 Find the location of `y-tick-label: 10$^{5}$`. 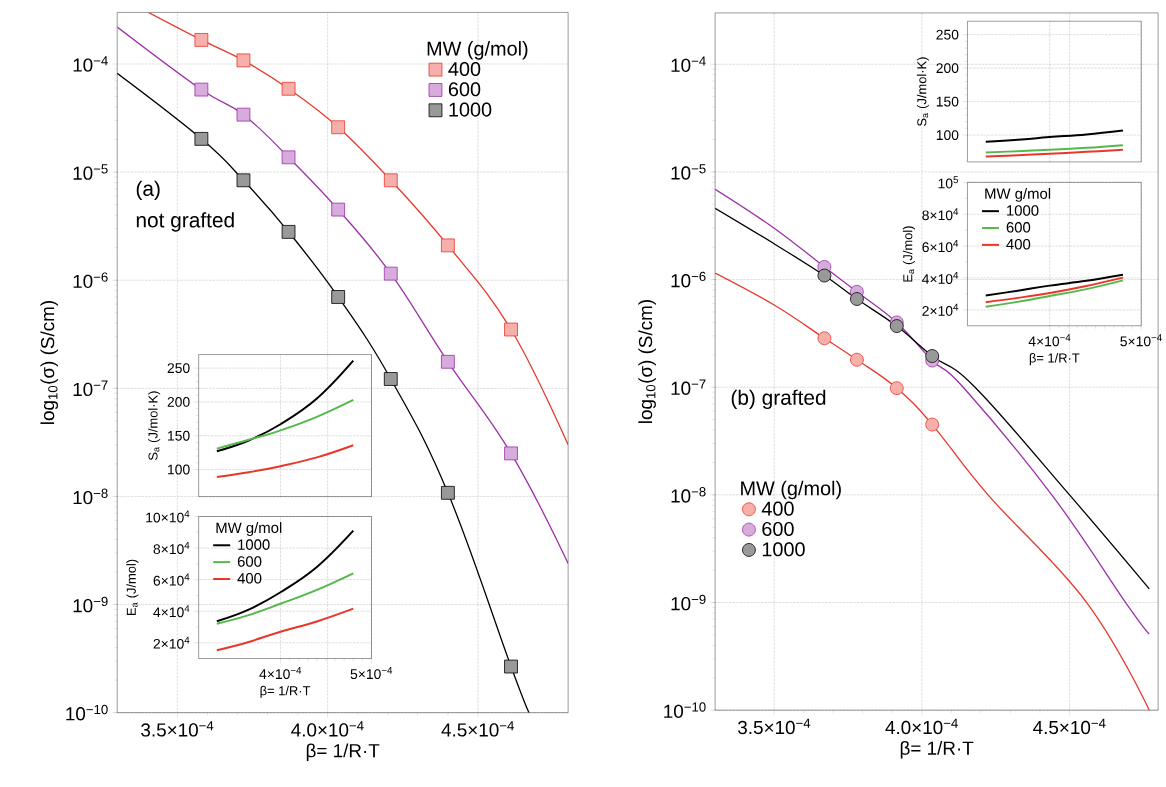

y-tick-label: 10$^{5}$ is located at coordinates (948, 182).